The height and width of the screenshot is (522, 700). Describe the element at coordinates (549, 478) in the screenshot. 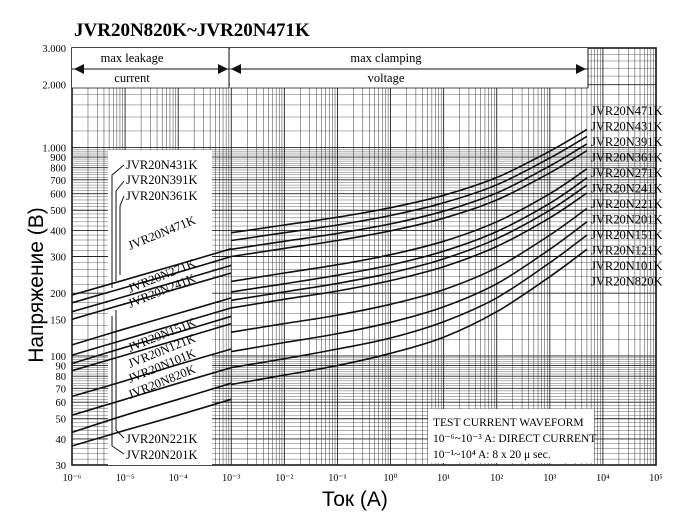

I see `x-tick-label: 10³` at that location.